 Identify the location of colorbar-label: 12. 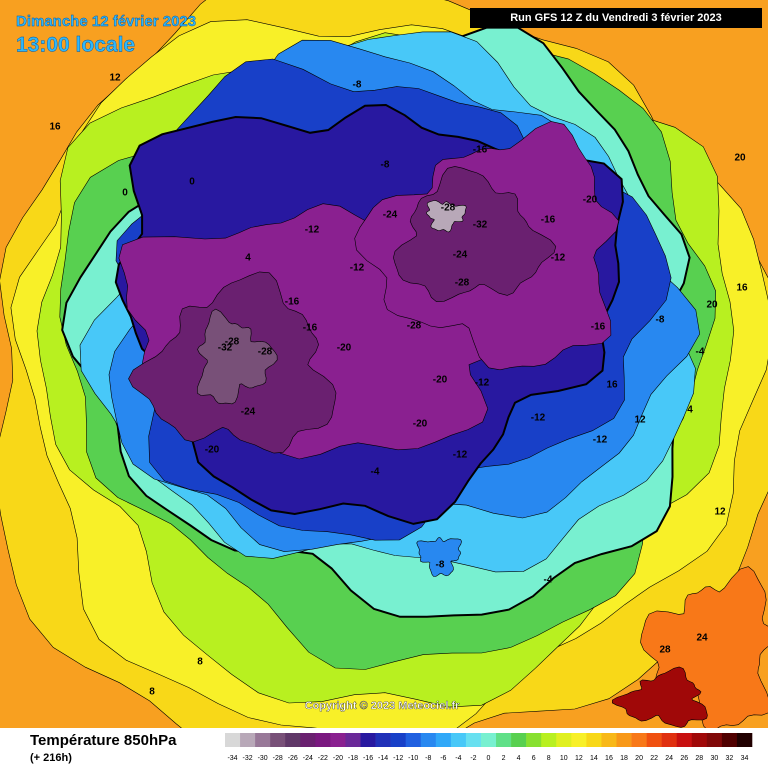
(579, 758).